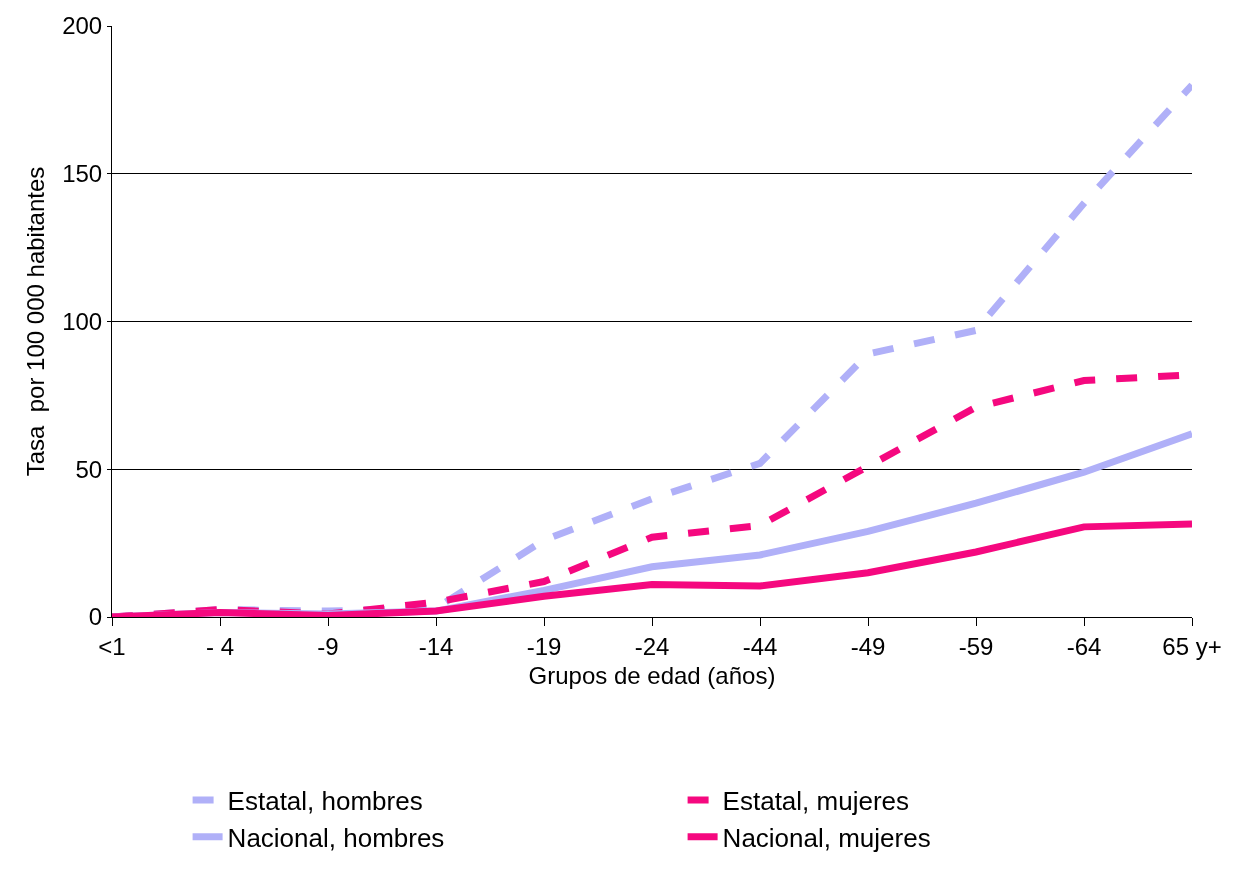 The width and height of the screenshot is (1237, 886). What do you see at coordinates (436, 646) in the screenshot?
I see `x-tick-label: -14` at bounding box center [436, 646].